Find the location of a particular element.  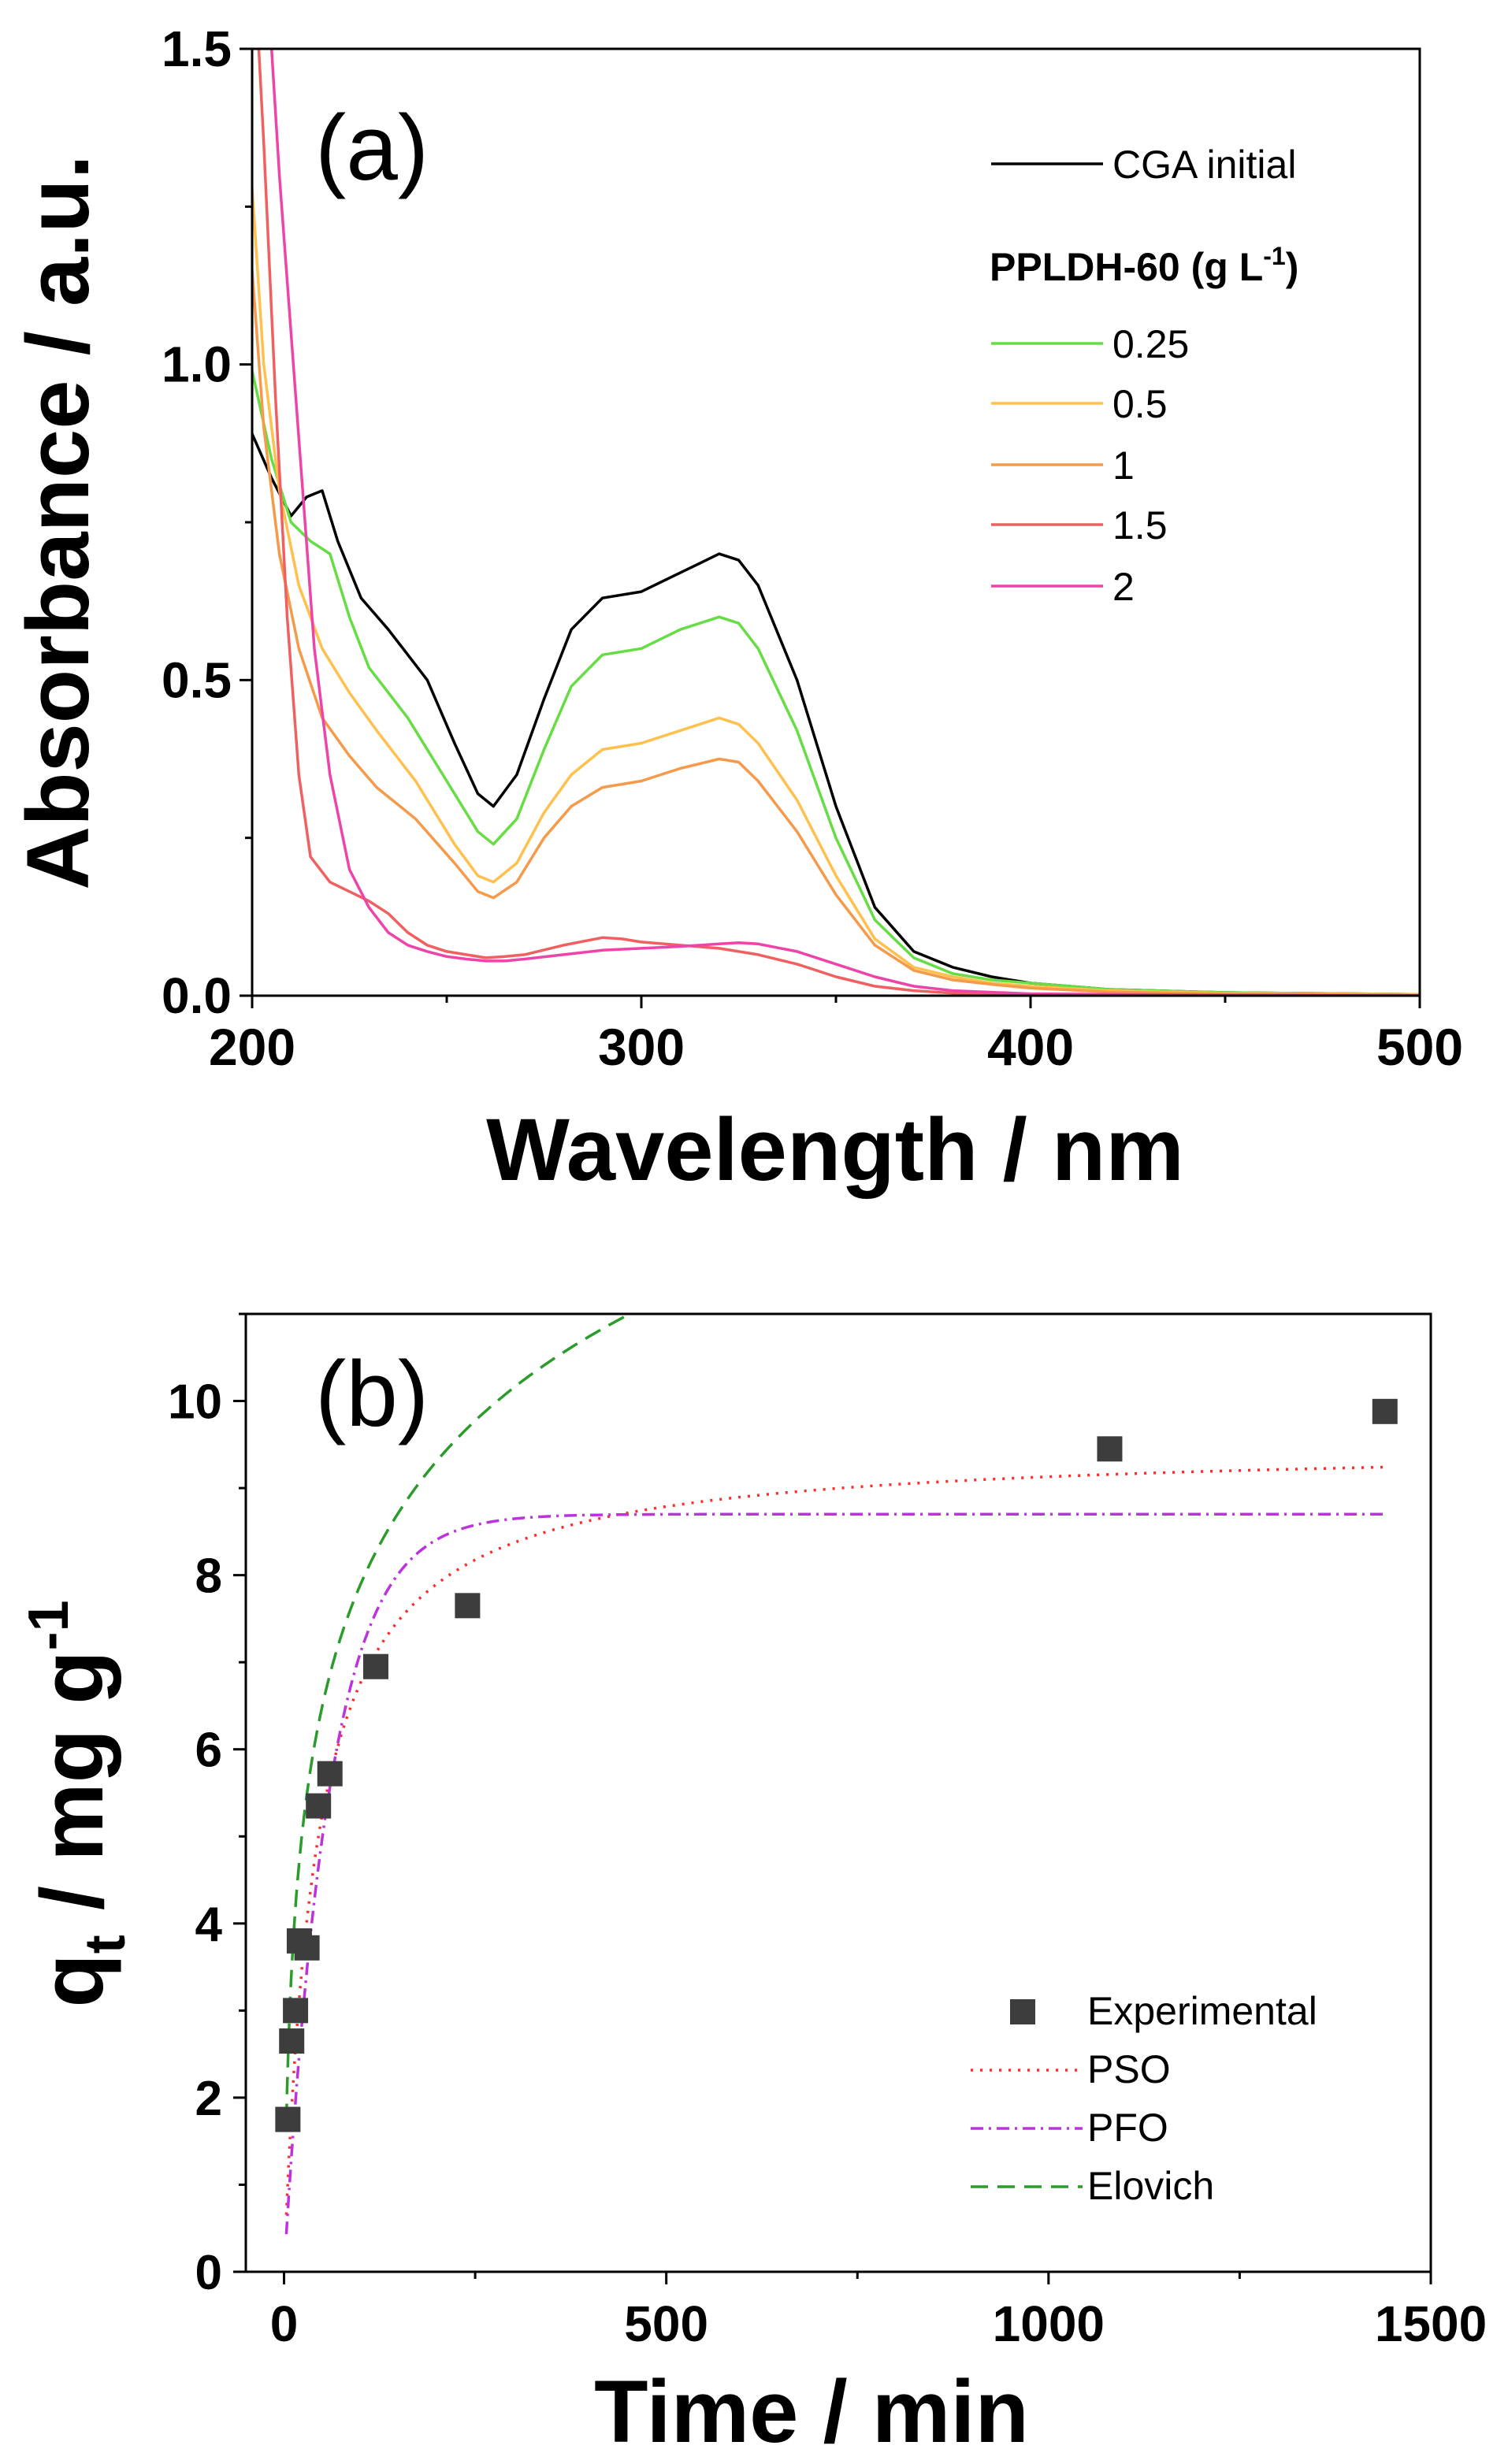

panel-b-ytick-label: 4 is located at coordinates (209, 1925).